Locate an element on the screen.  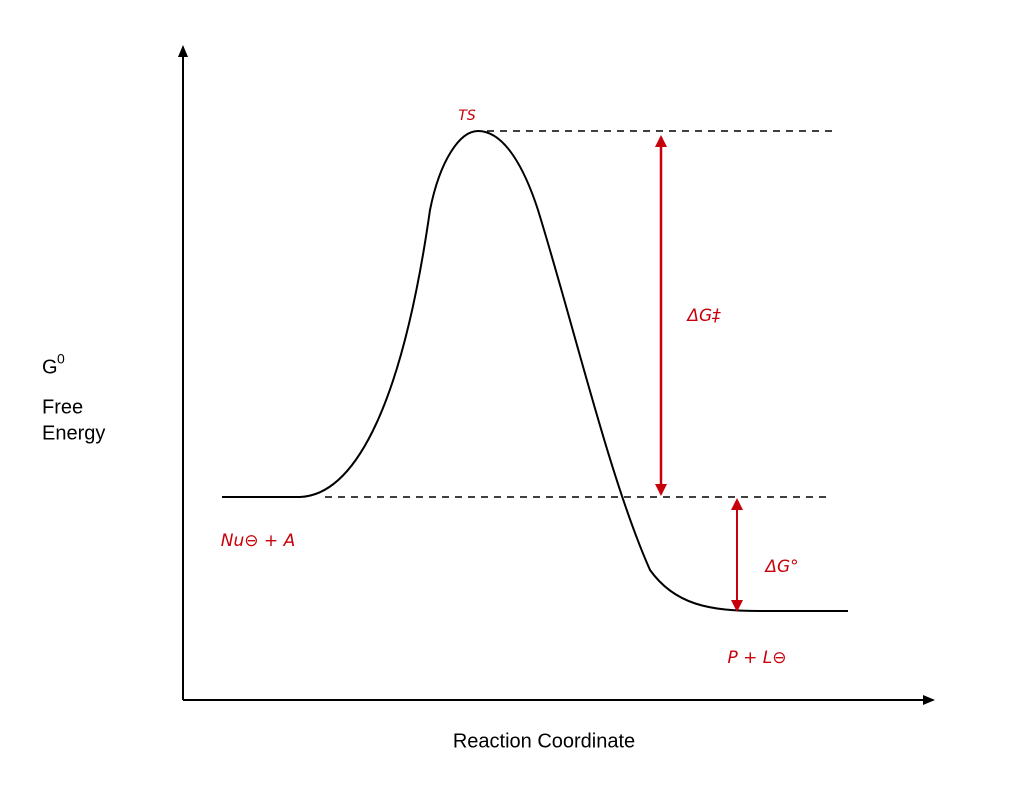
y-symbol: G is located at coordinates (50, 367).